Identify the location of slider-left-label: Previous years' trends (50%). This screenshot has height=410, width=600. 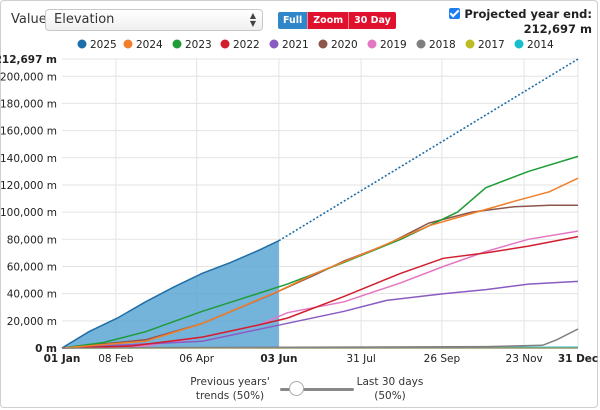
(230, 389).